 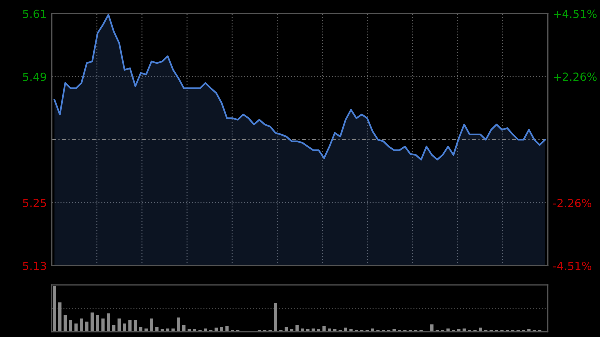 What do you see at coordinates (572, 203) in the screenshot?
I see `y2-tick-label: -2.26%` at bounding box center [572, 203].